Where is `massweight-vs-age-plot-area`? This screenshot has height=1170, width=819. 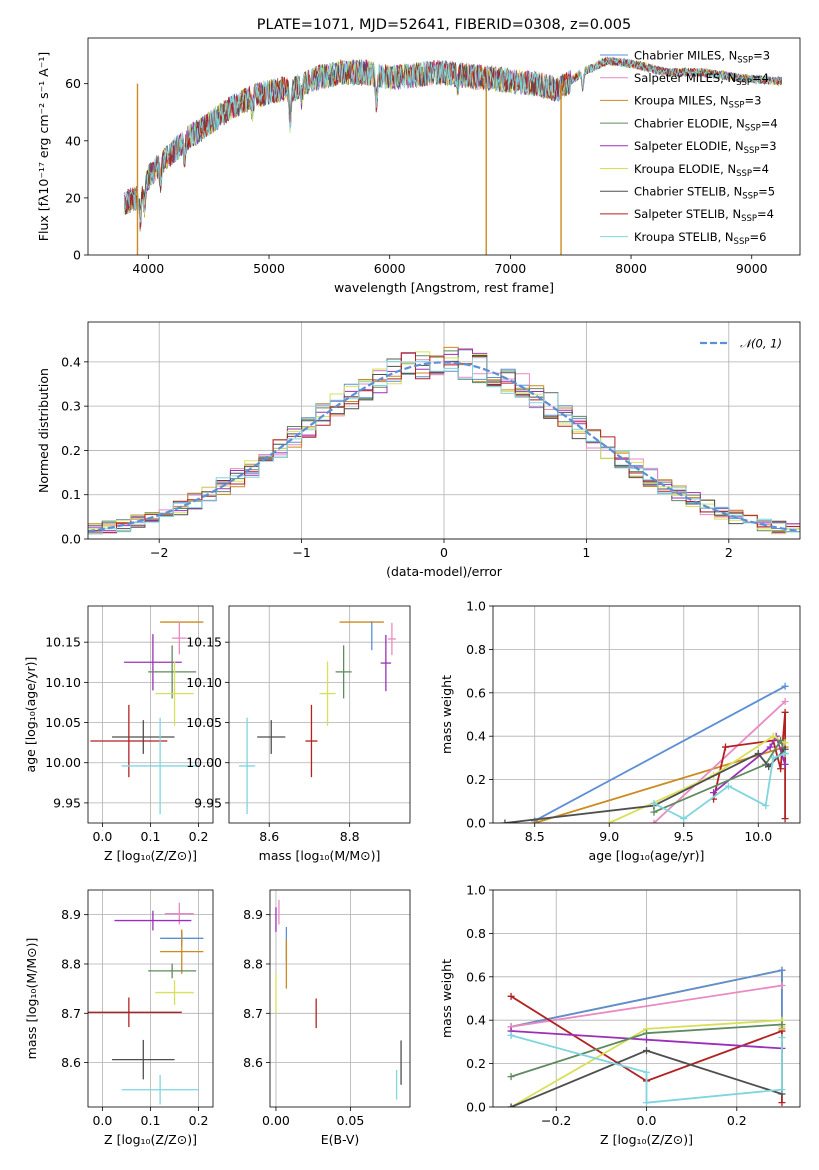
massweight-vs-age-plot-area is located at coordinates (645, 752).